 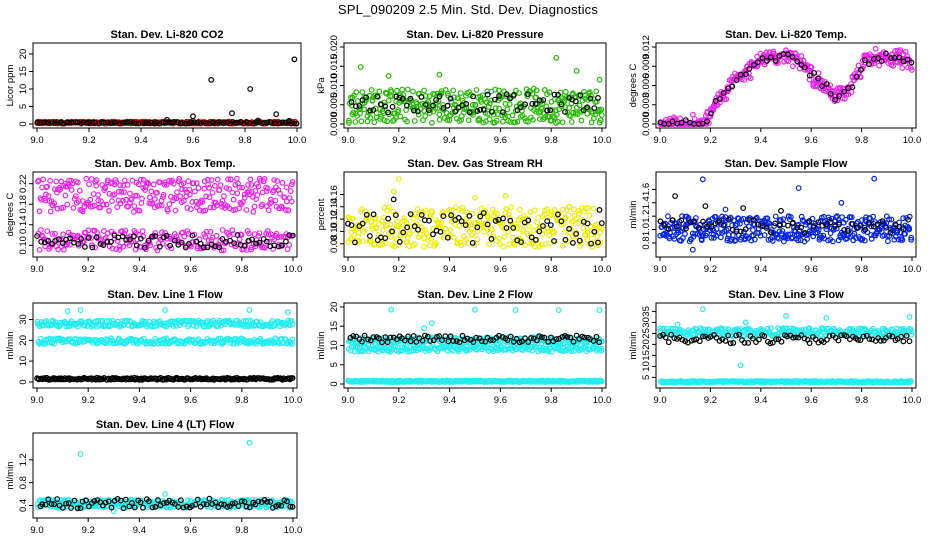 What do you see at coordinates (646, 333) in the screenshot?
I see `y-tick-label: 25` at bounding box center [646, 333].